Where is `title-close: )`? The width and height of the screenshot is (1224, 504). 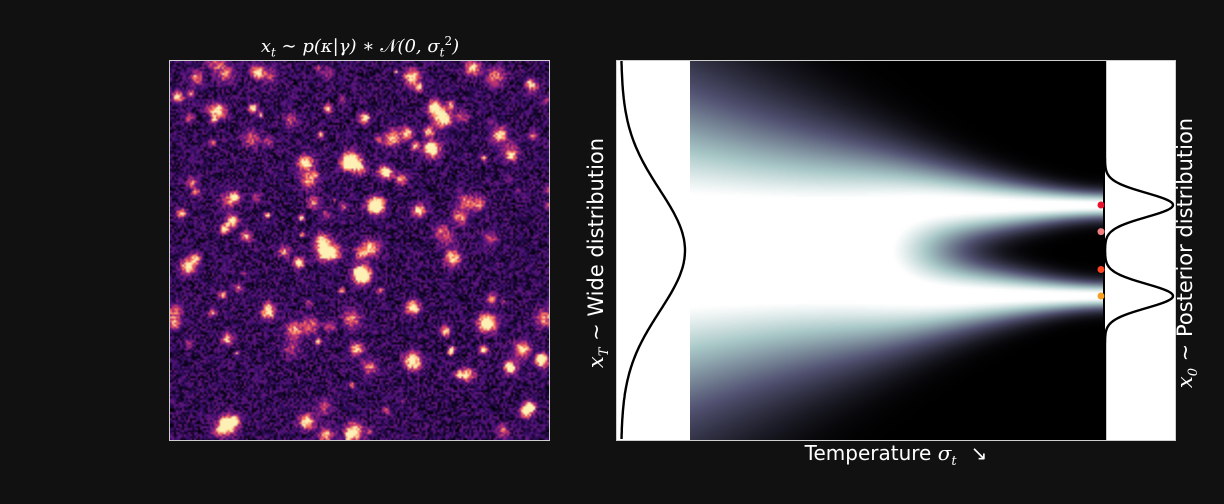
title-close: ) is located at coordinates (456, 46).